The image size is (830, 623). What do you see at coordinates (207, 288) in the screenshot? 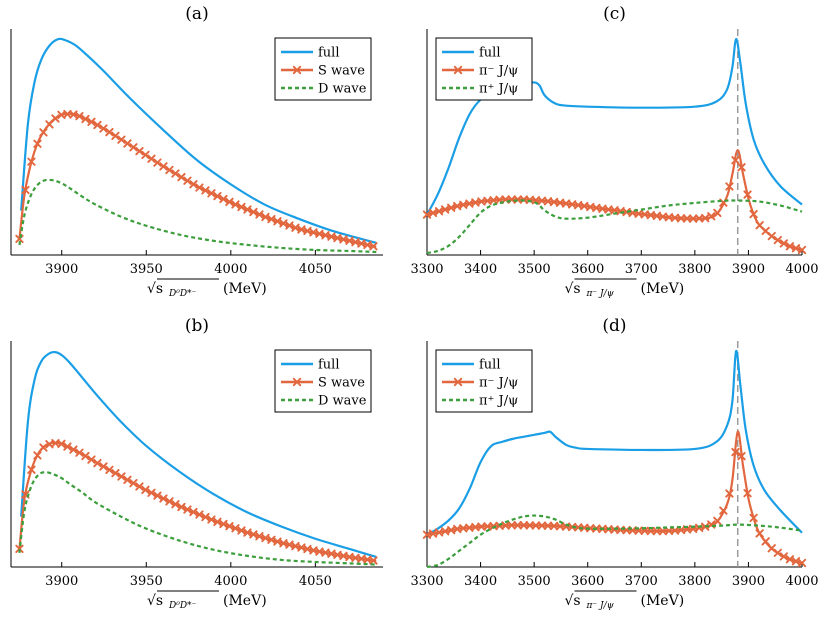
I see `x-axis-label: √s D⁰D*⁻ (MeV)` at bounding box center [207, 288].